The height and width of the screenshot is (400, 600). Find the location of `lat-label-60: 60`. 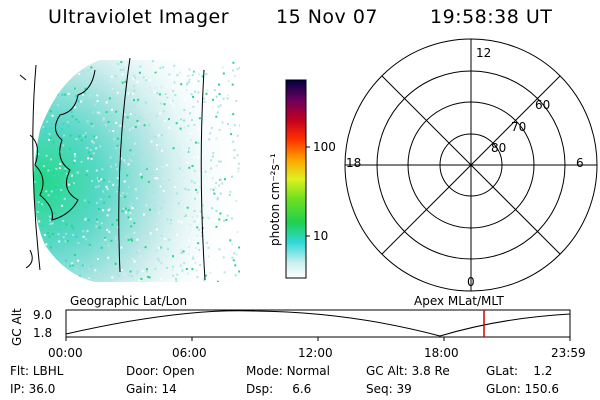

lat-label-60: 60 is located at coordinates (543, 105).